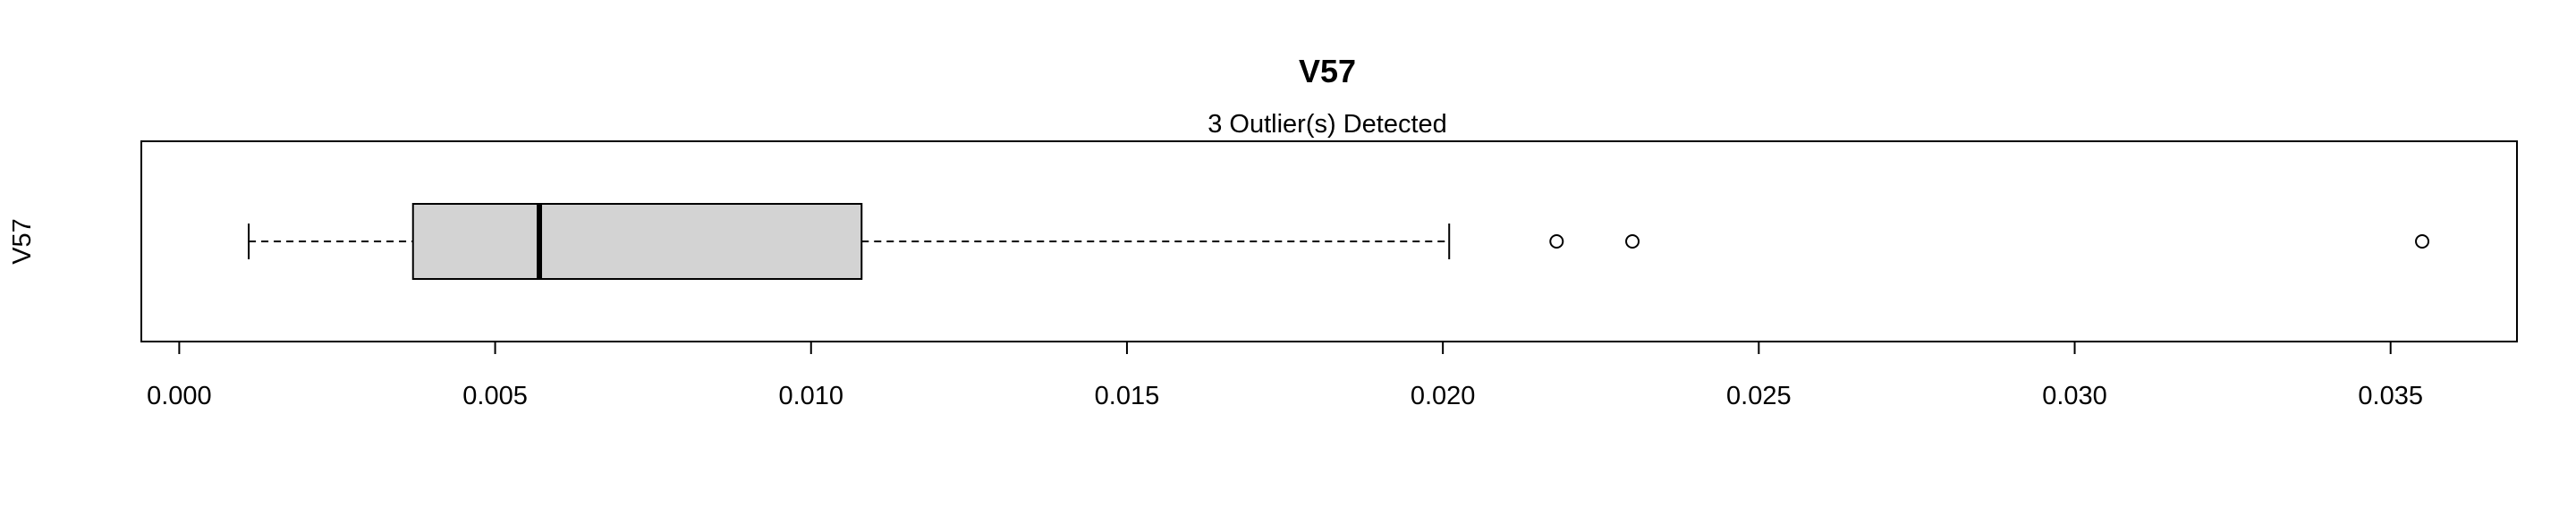  Describe the element at coordinates (1759, 396) in the screenshot. I see `x-tick-label: 0.025` at that location.